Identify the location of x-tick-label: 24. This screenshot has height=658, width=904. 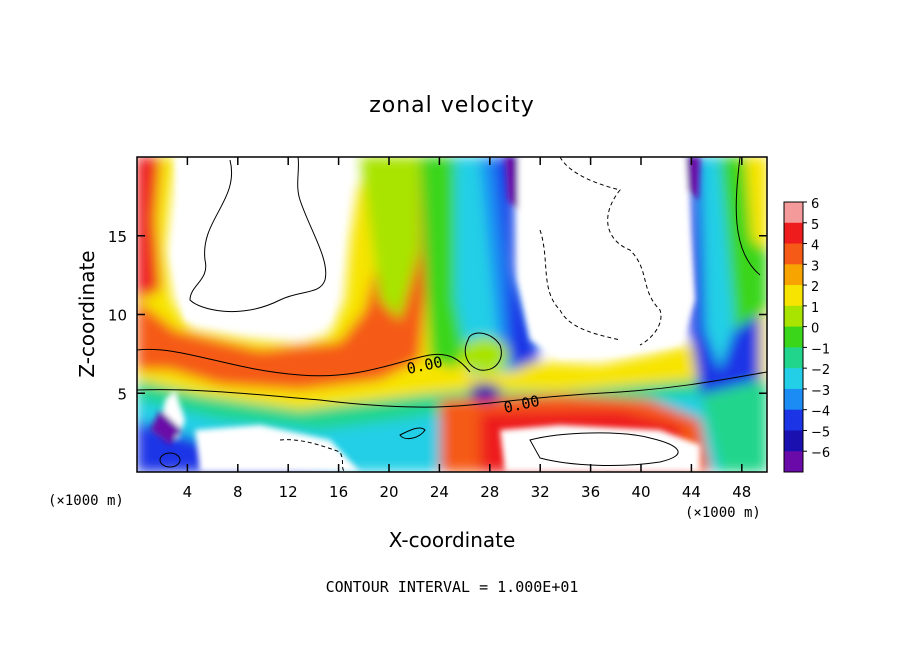
(439, 492).